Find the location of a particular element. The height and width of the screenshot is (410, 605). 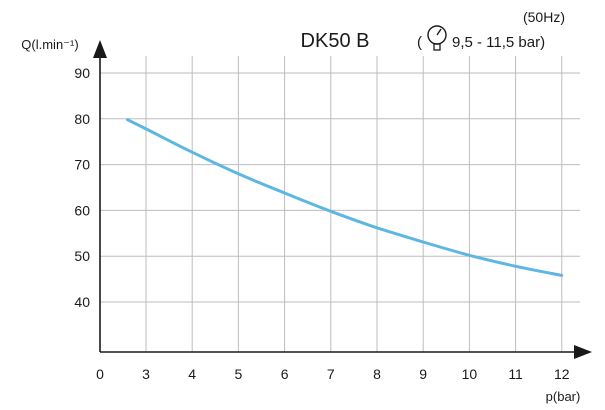

y-axis-label: Q(l.min⁻¹) is located at coordinates (49, 44).